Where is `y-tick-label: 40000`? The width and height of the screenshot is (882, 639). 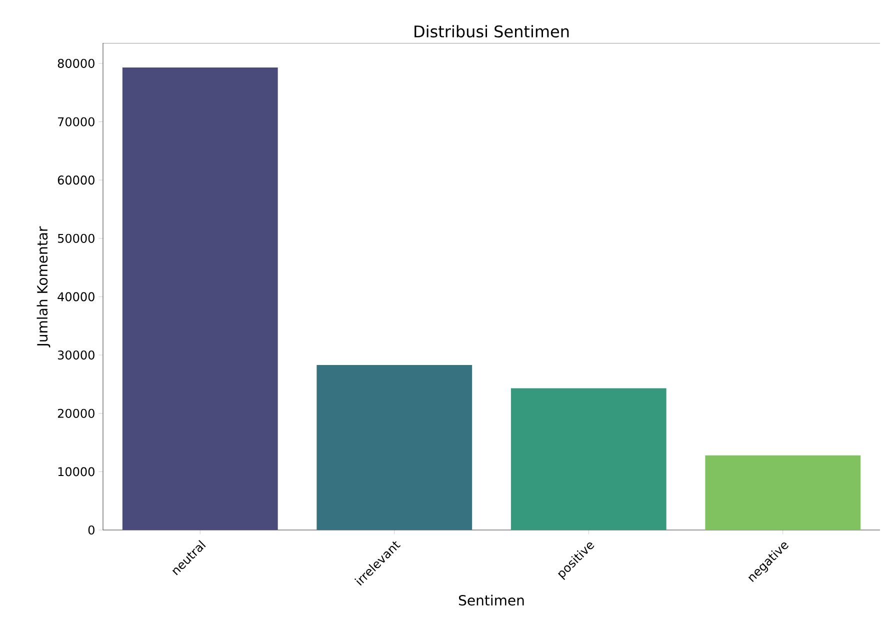 y-tick-label: 40000 is located at coordinates (76, 297).